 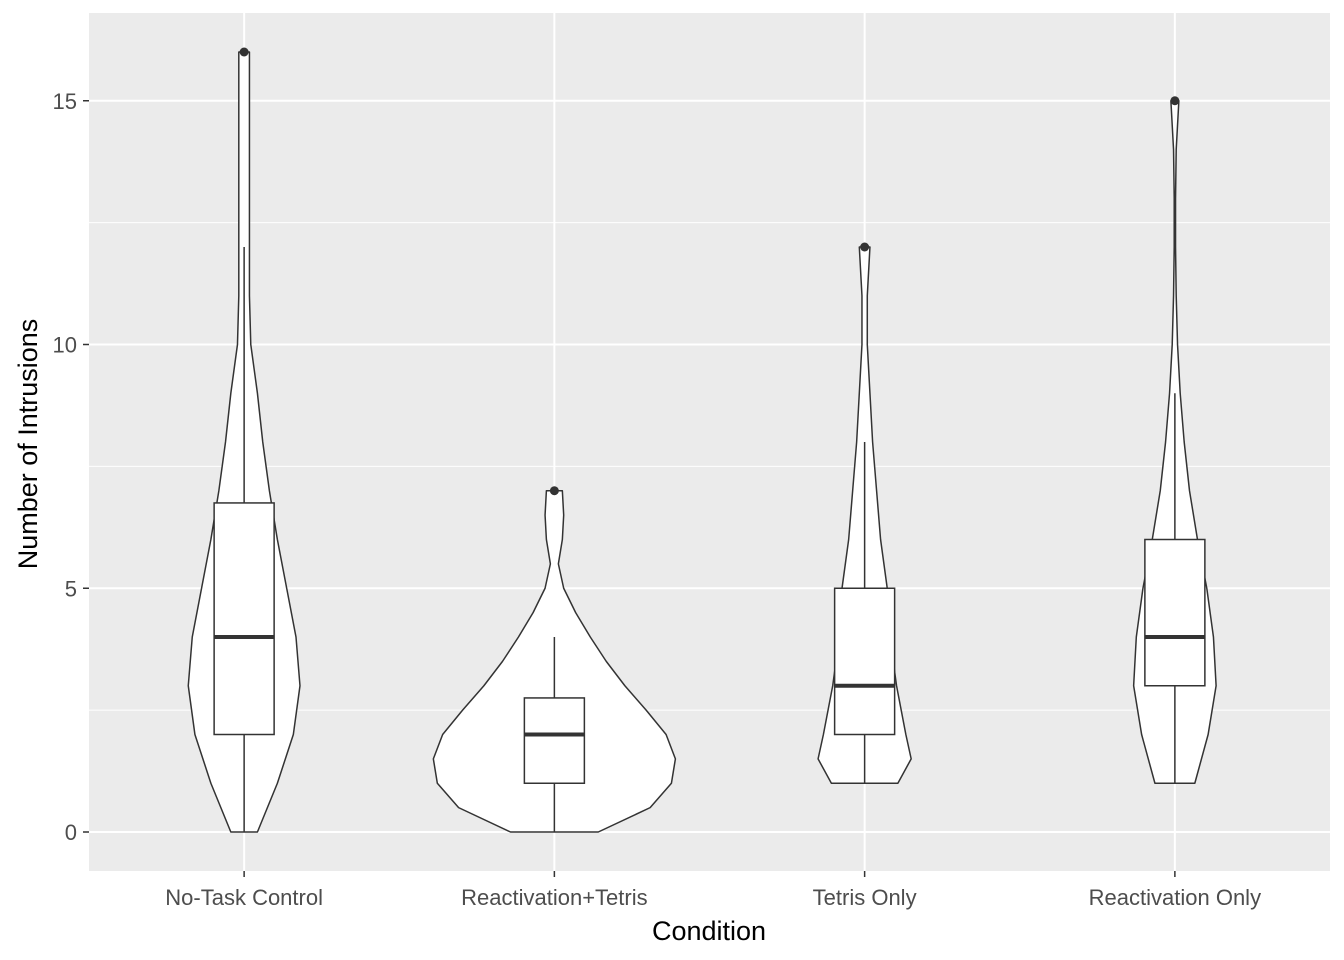 I want to click on x-tick-label: Reactivation+Tetris, so click(x=554, y=897).